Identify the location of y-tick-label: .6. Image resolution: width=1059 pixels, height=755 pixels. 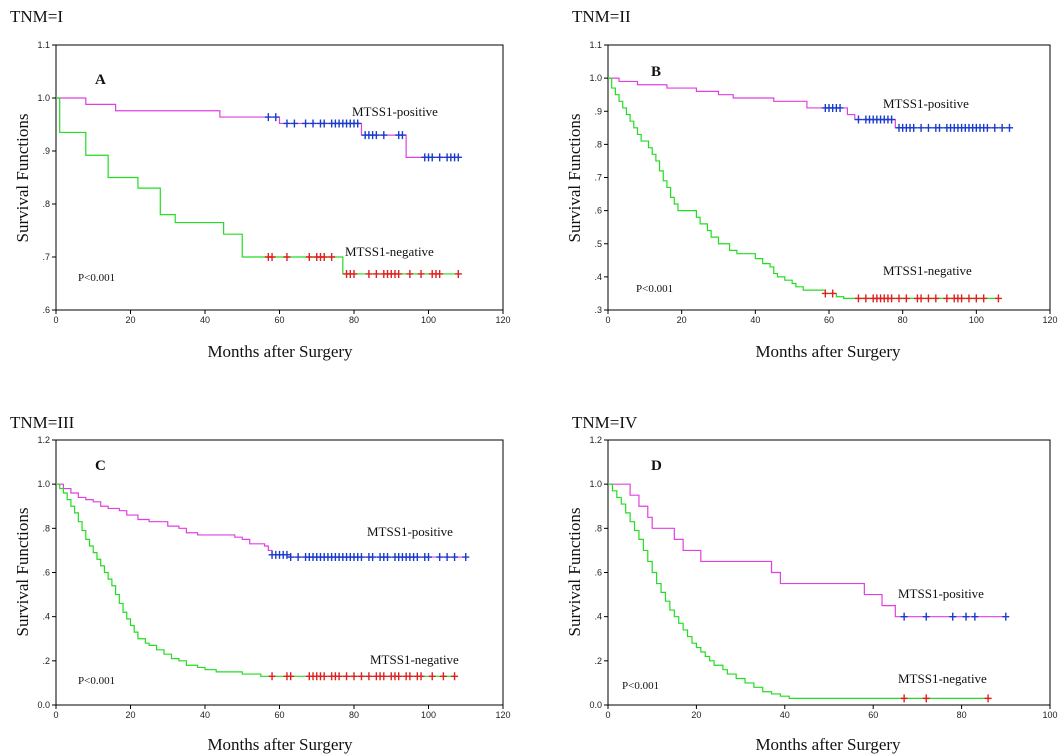
(598, 573).